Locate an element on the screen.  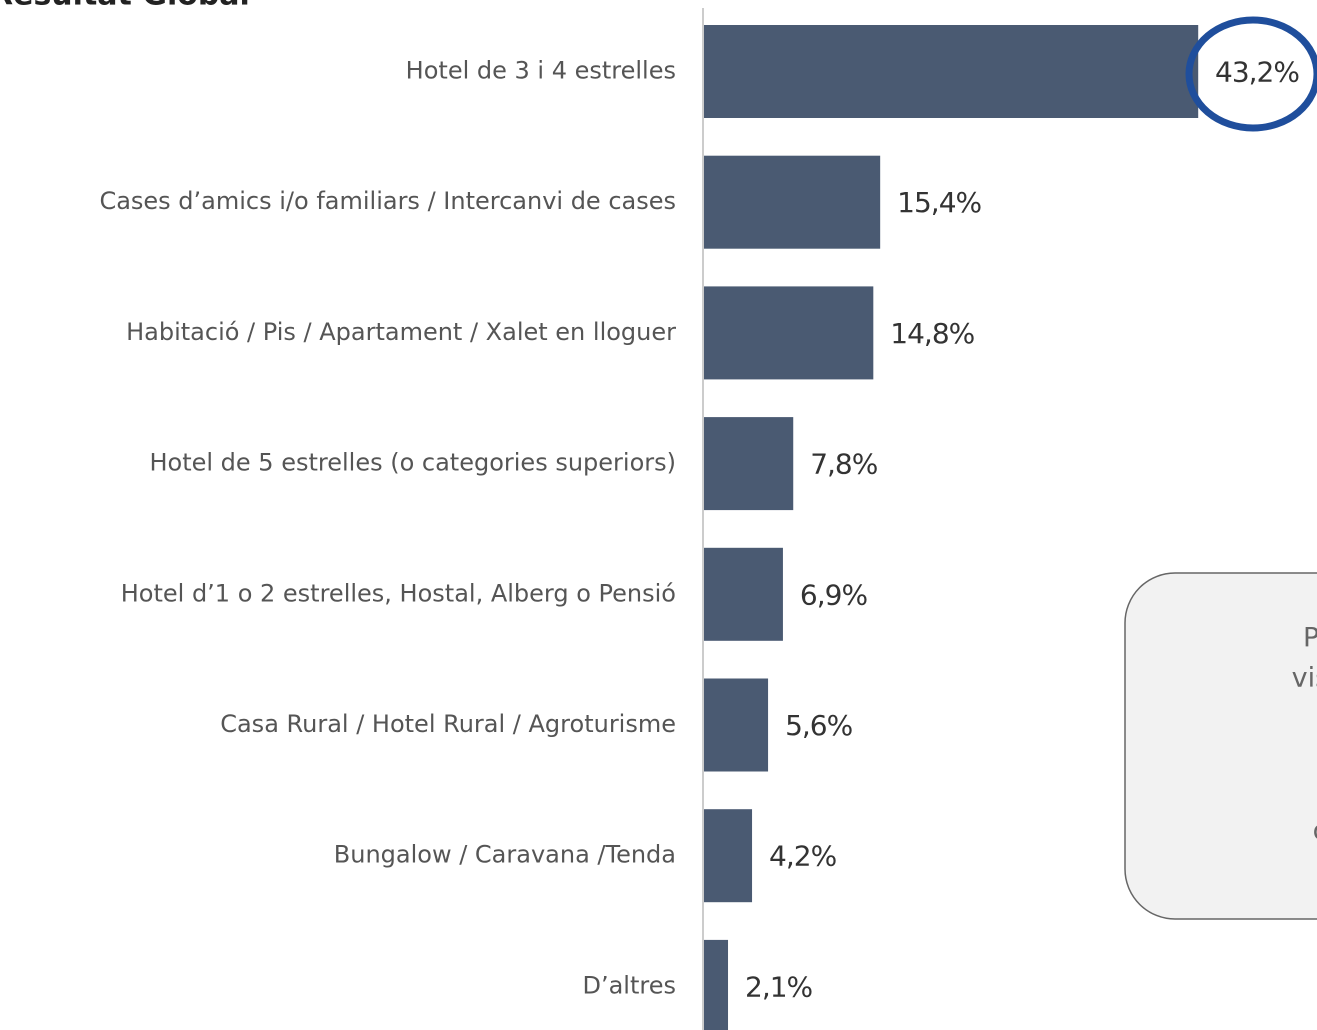
note-line: d'apa is located at coordinates (1315, 831).